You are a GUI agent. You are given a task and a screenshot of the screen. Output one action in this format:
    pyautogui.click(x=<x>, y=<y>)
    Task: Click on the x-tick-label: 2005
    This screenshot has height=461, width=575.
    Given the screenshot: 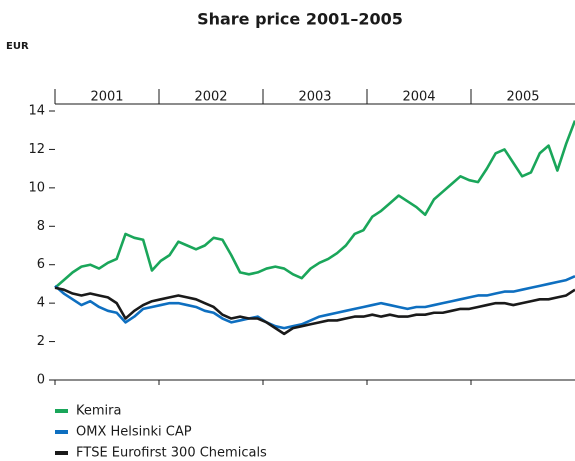 What is the action you would take?
    pyautogui.click(x=522, y=97)
    